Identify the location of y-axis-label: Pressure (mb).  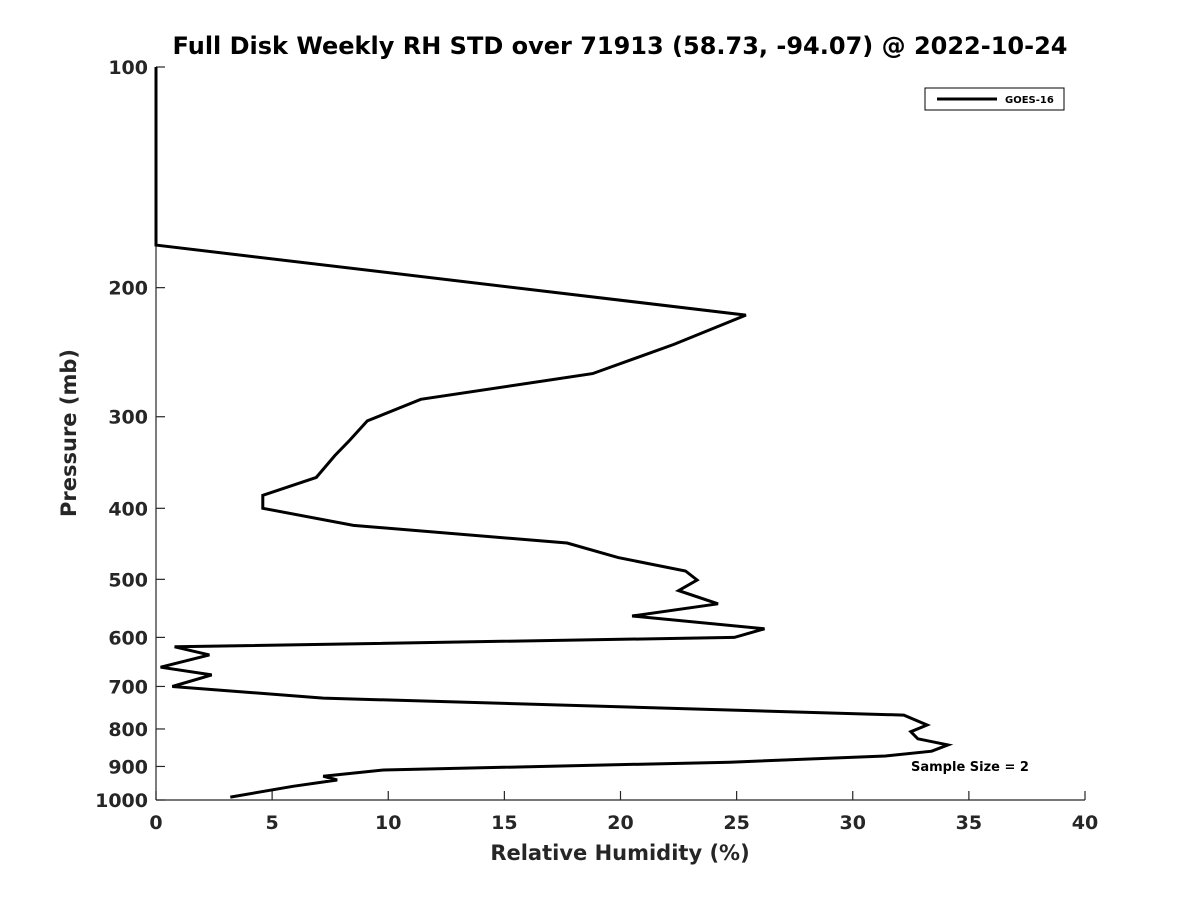
(69, 433).